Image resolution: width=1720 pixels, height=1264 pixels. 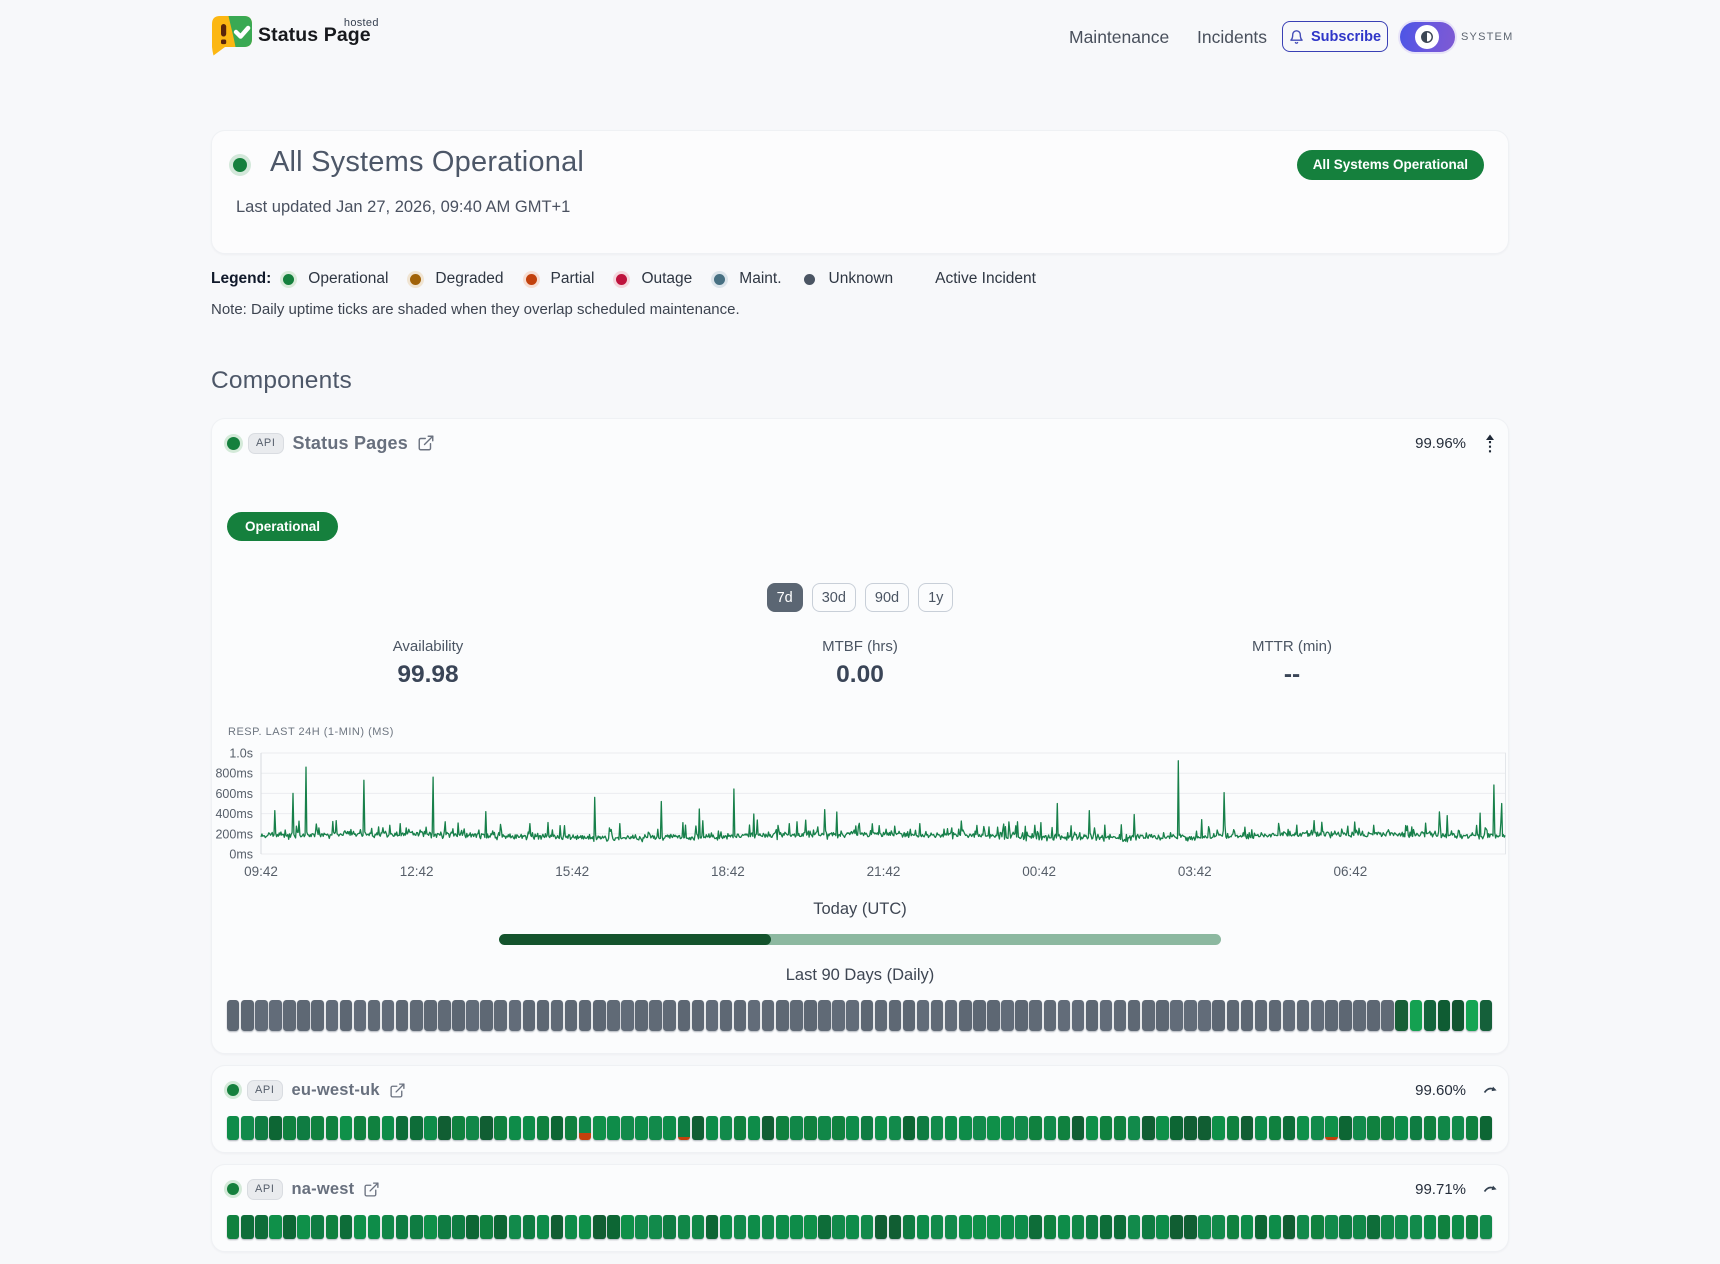 I want to click on svg-text: 800ms, so click(x=234, y=774).